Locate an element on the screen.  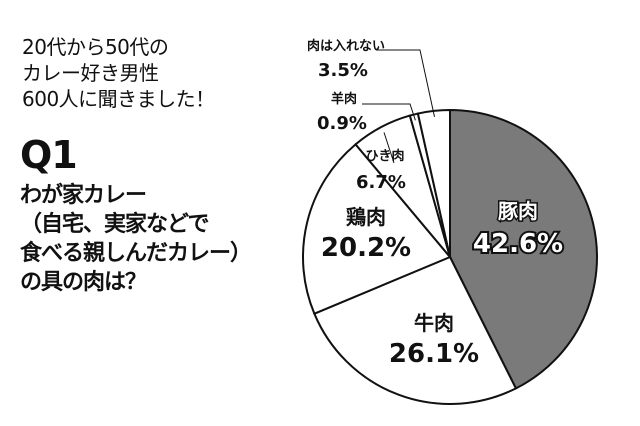
slice-label: 牛肉 is located at coordinates (434, 323).